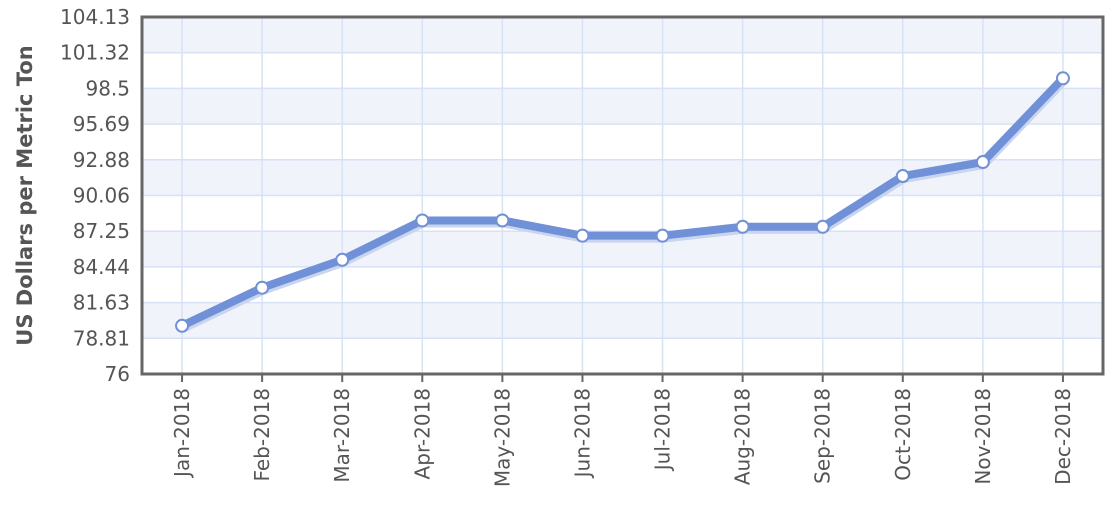 Image resolution: width=1119 pixels, height=511 pixels. I want to click on y-tick-label: 95.69, so click(101, 124).